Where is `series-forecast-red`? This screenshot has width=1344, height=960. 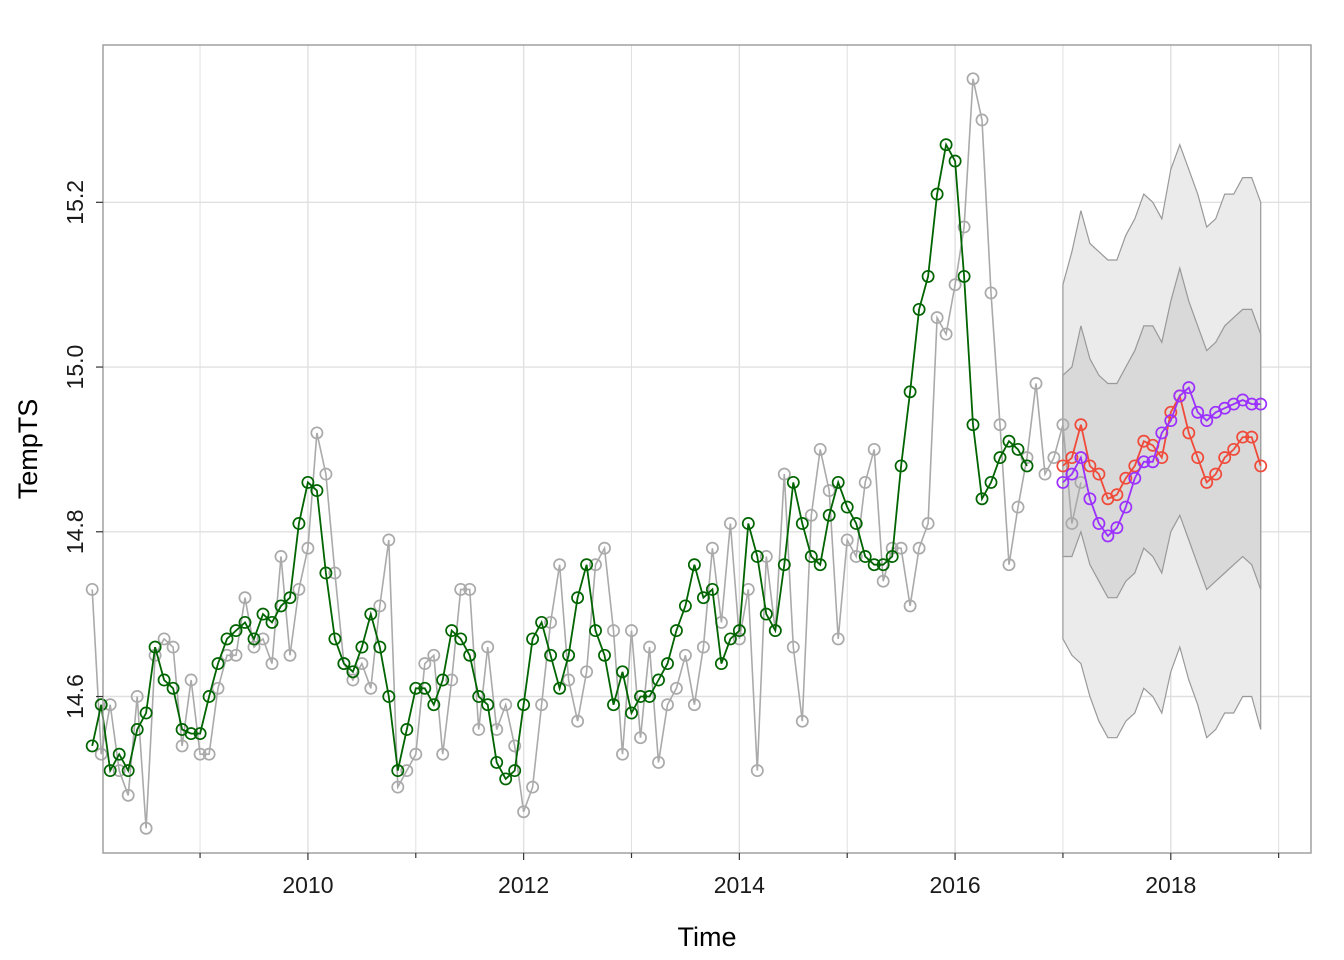 series-forecast-red is located at coordinates (1162, 447).